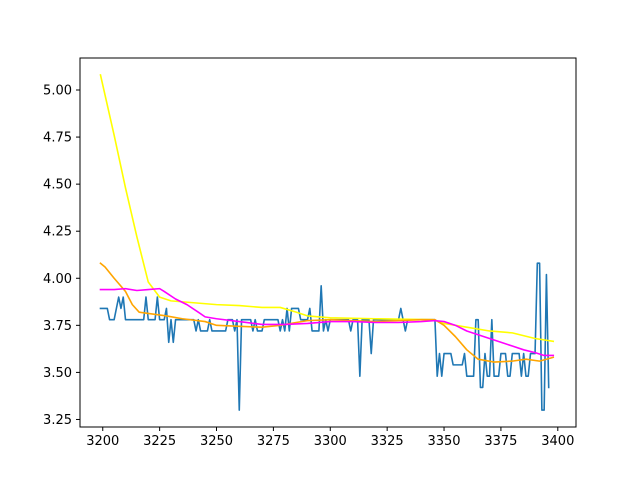 The height and width of the screenshot is (480, 640). What do you see at coordinates (443, 441) in the screenshot?
I see `x-tick-label: 3350` at bounding box center [443, 441].